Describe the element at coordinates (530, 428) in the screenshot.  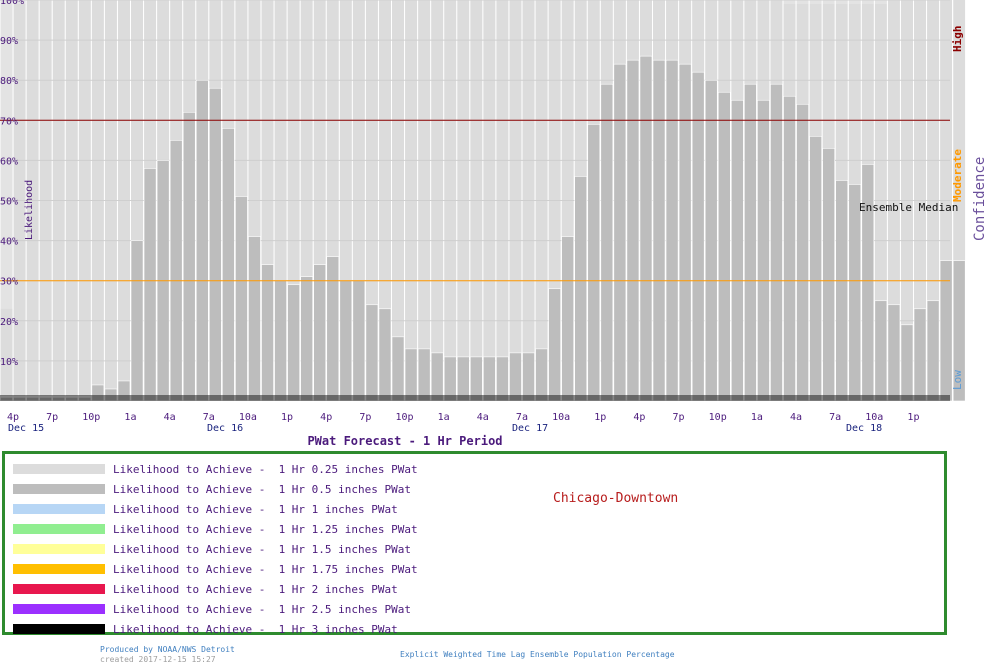
I see `date-label: Dec 17` at that location.